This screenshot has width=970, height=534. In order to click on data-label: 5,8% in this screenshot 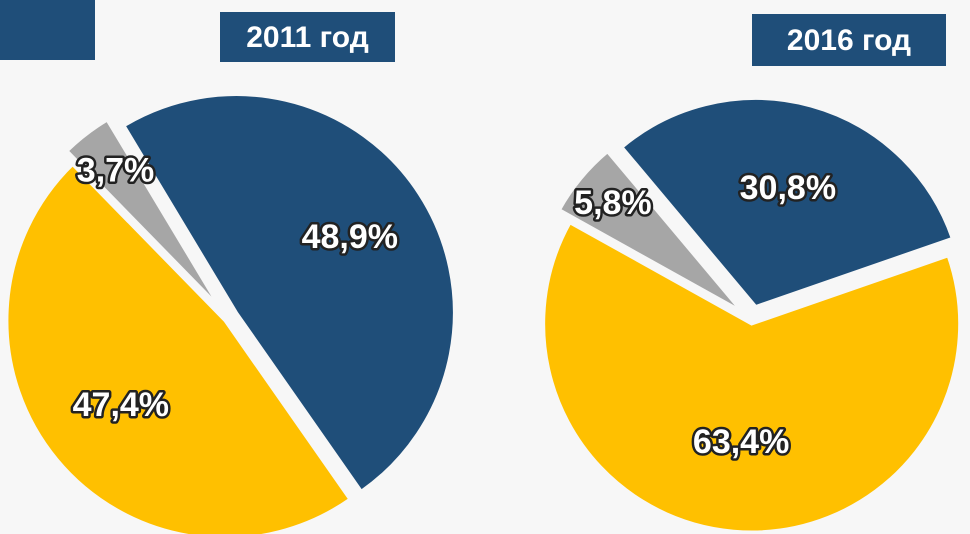, I will do `click(613, 203)`.